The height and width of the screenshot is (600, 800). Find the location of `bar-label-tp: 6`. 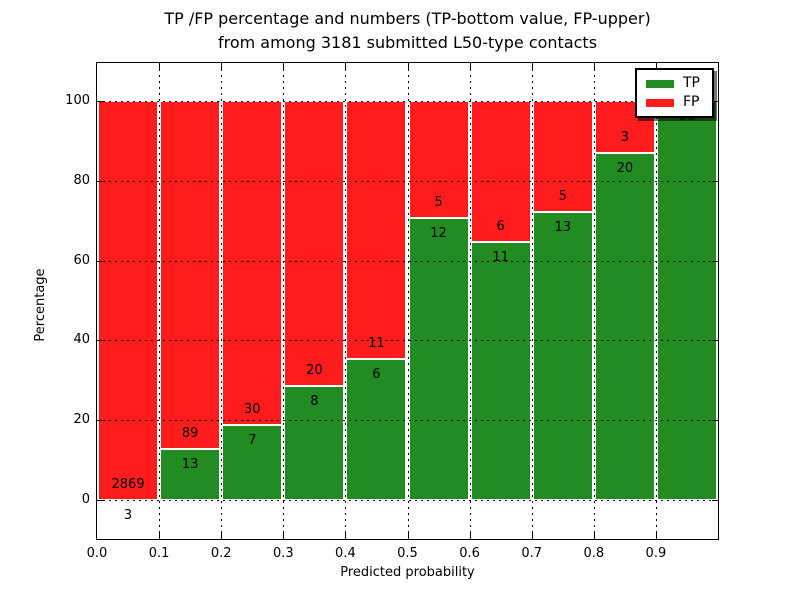

bar-label-tp: 6 is located at coordinates (376, 375).